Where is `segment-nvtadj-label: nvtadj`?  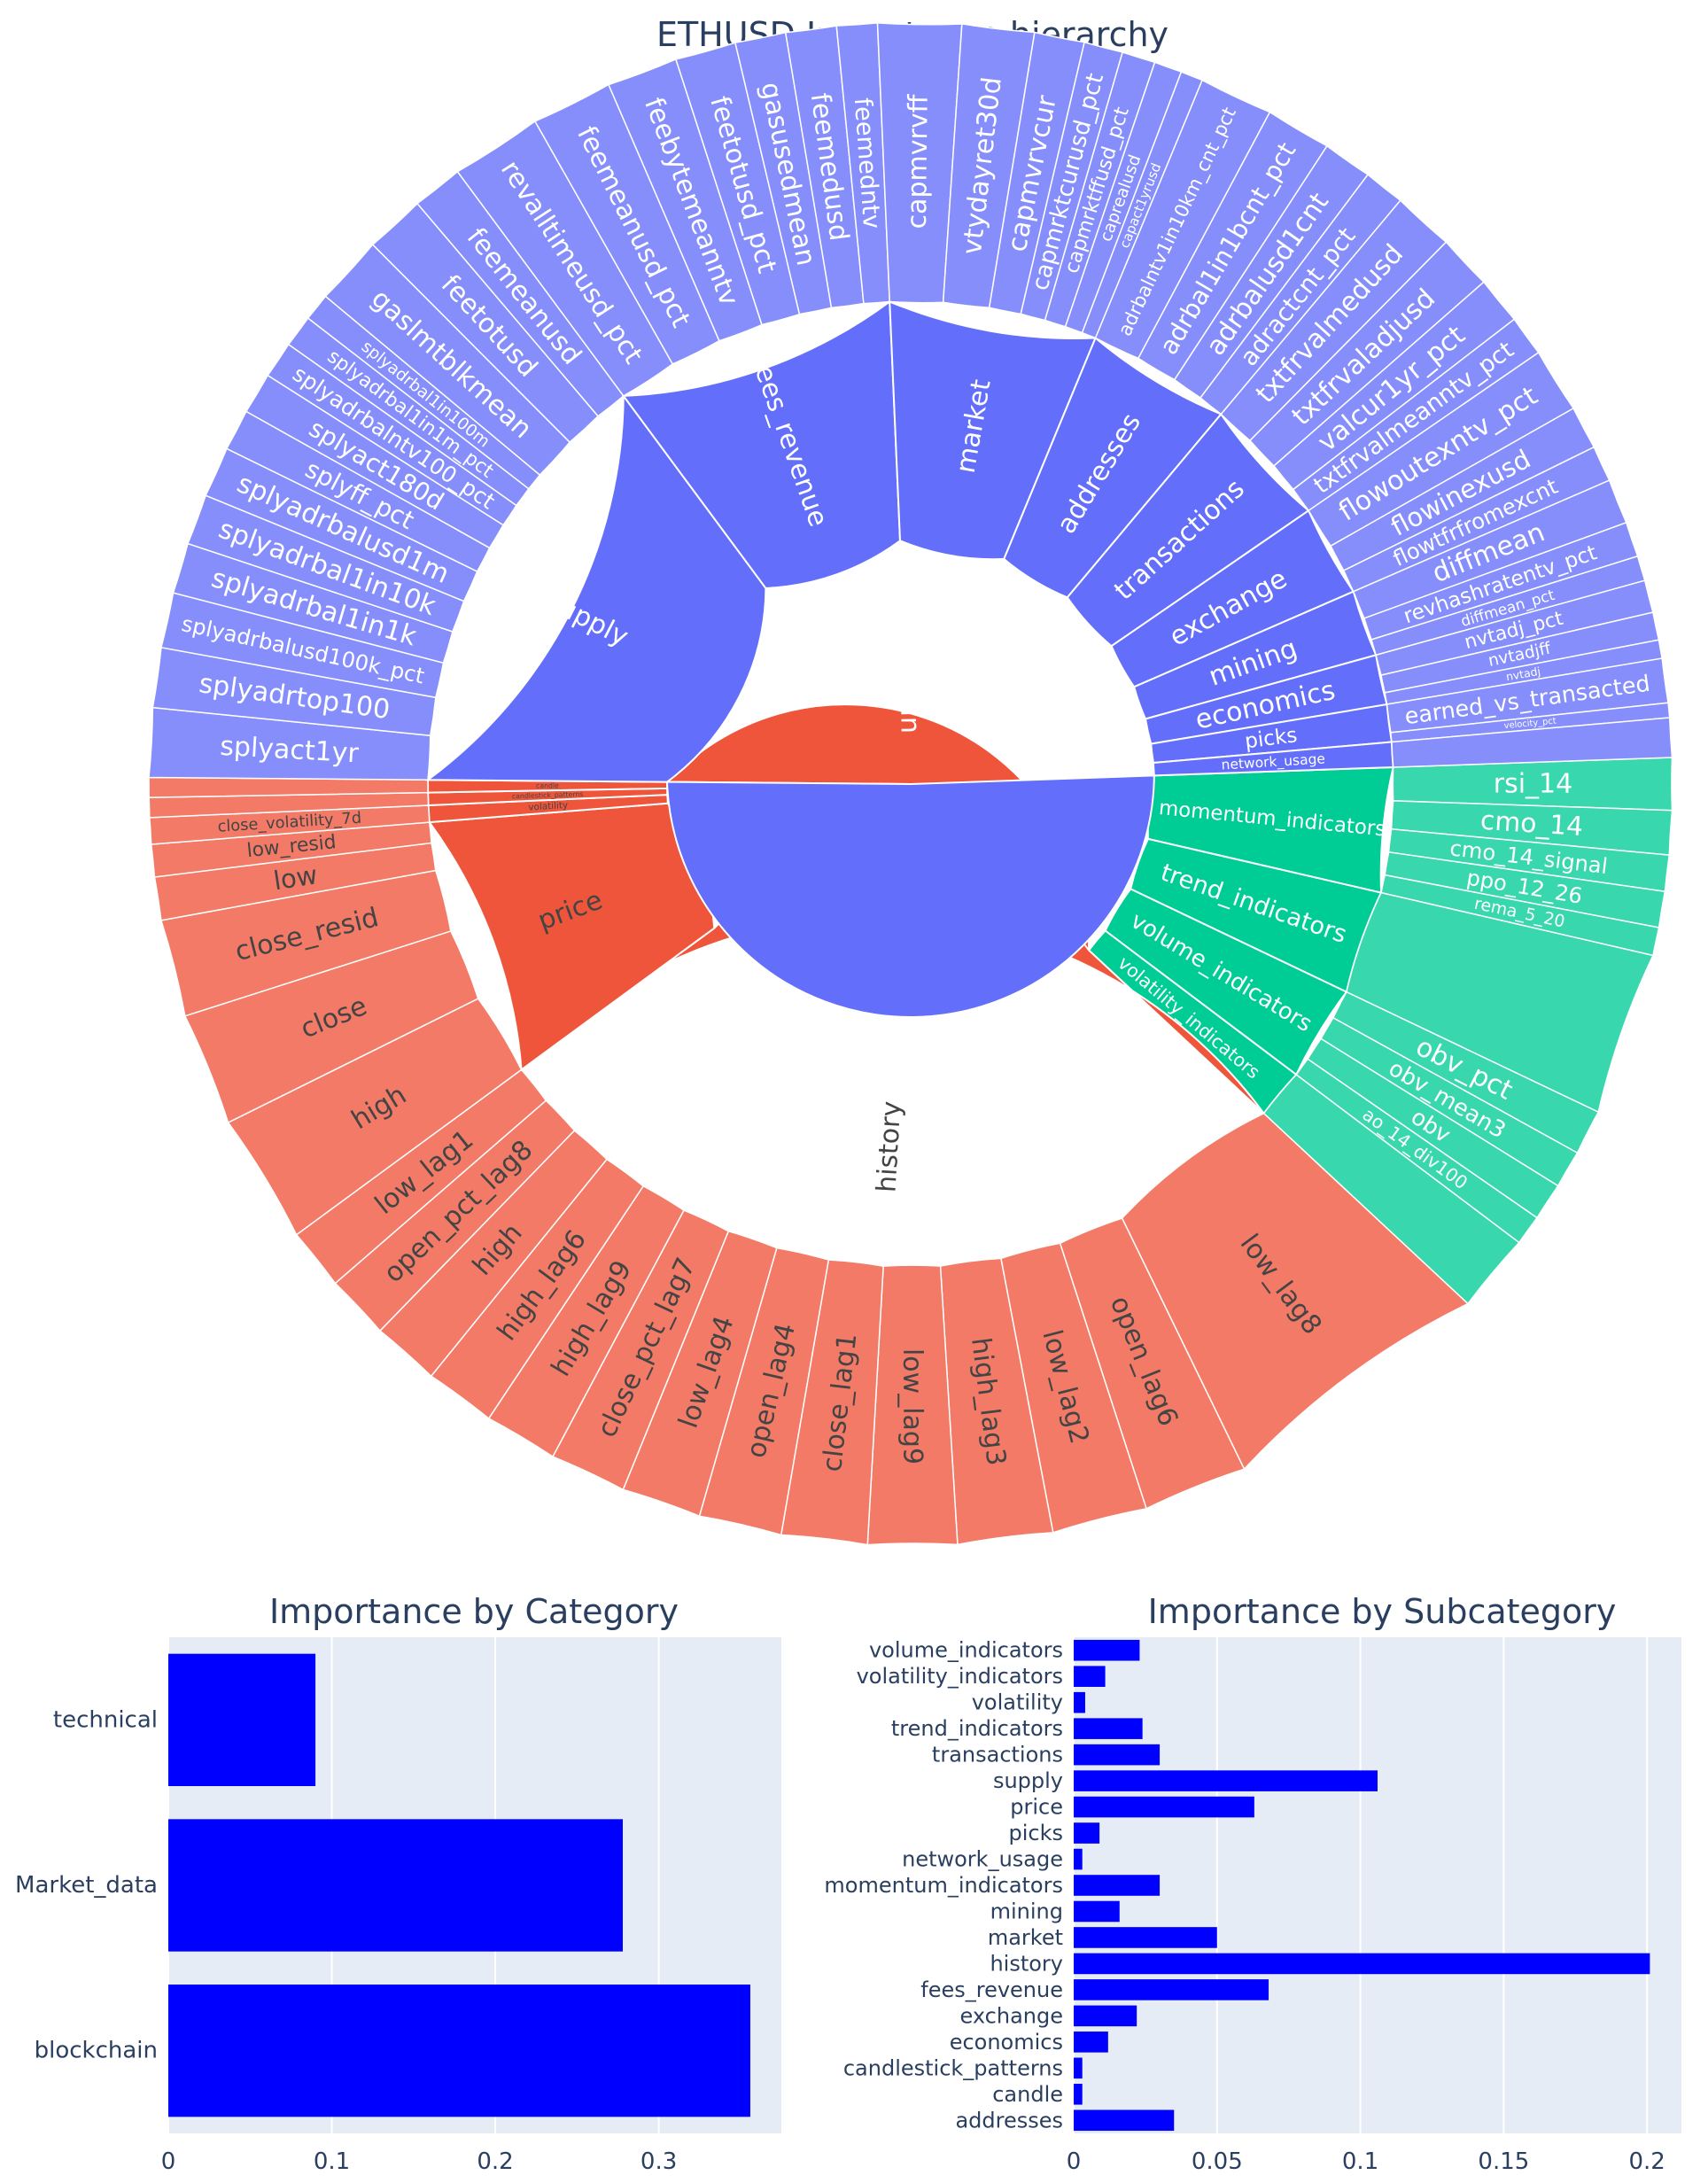 segment-nvtadj-label: nvtadj is located at coordinates (1523, 674).